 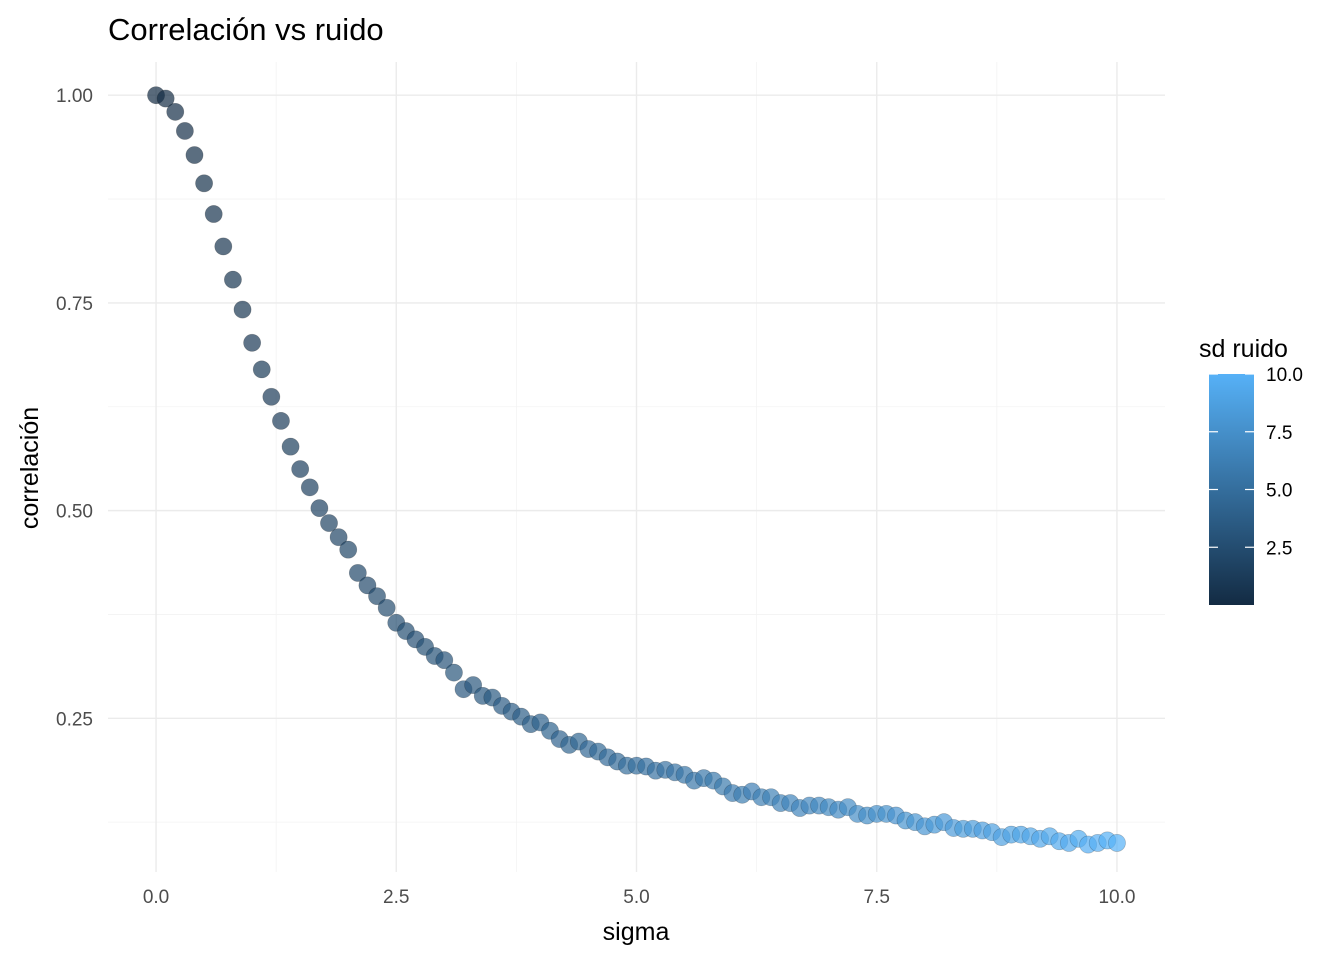 What do you see at coordinates (1279, 491) in the screenshot?
I see `legend-tick-label: 5.0` at bounding box center [1279, 491].